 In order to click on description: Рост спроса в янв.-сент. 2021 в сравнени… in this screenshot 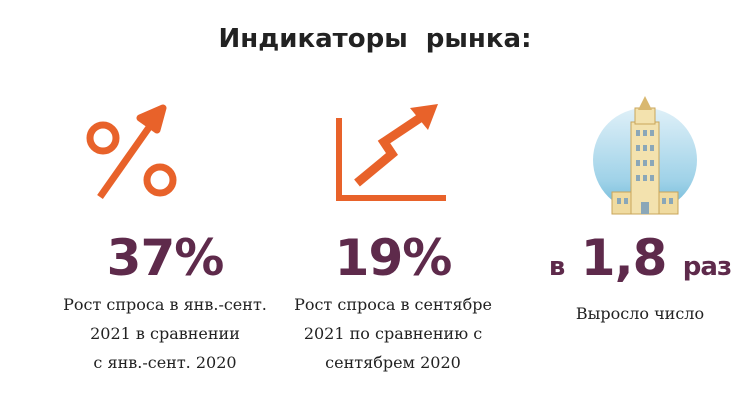, I will do `click(165, 333)`.